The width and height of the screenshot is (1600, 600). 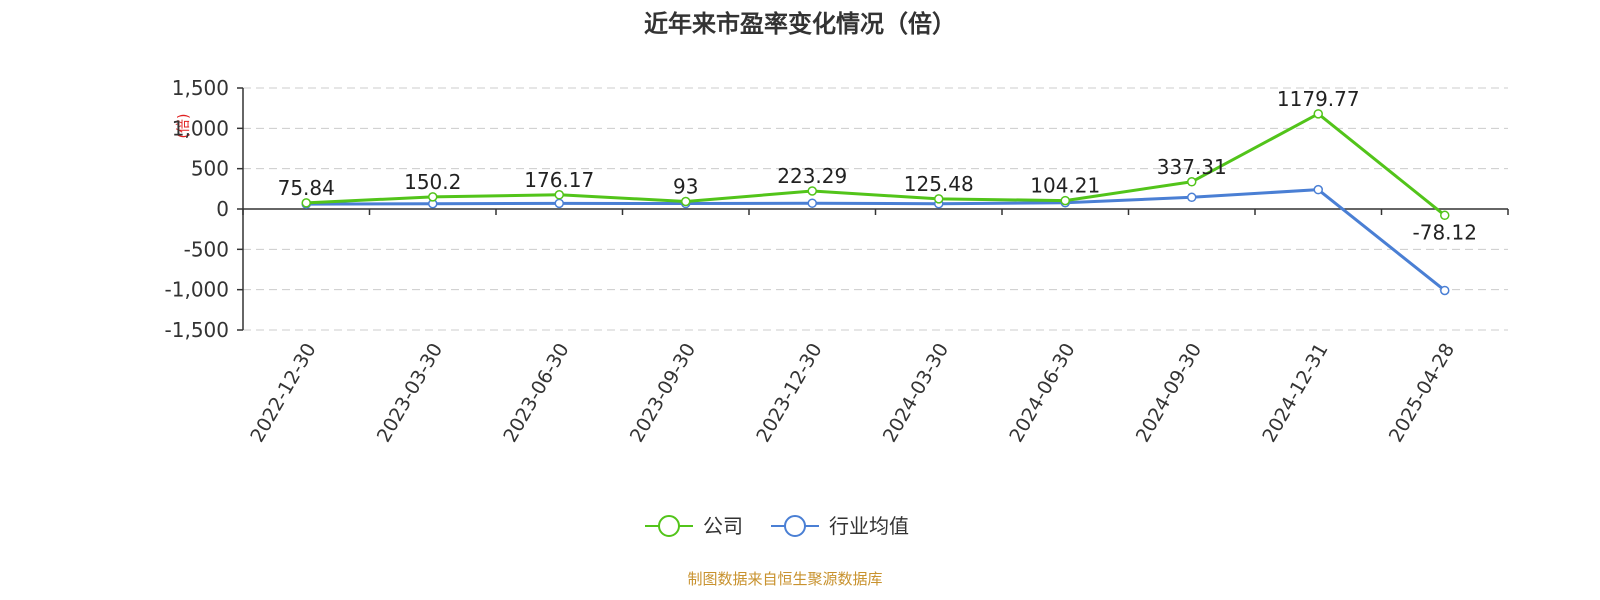 What do you see at coordinates (685, 186) in the screenshot?
I see `data-label: 93` at bounding box center [685, 186].